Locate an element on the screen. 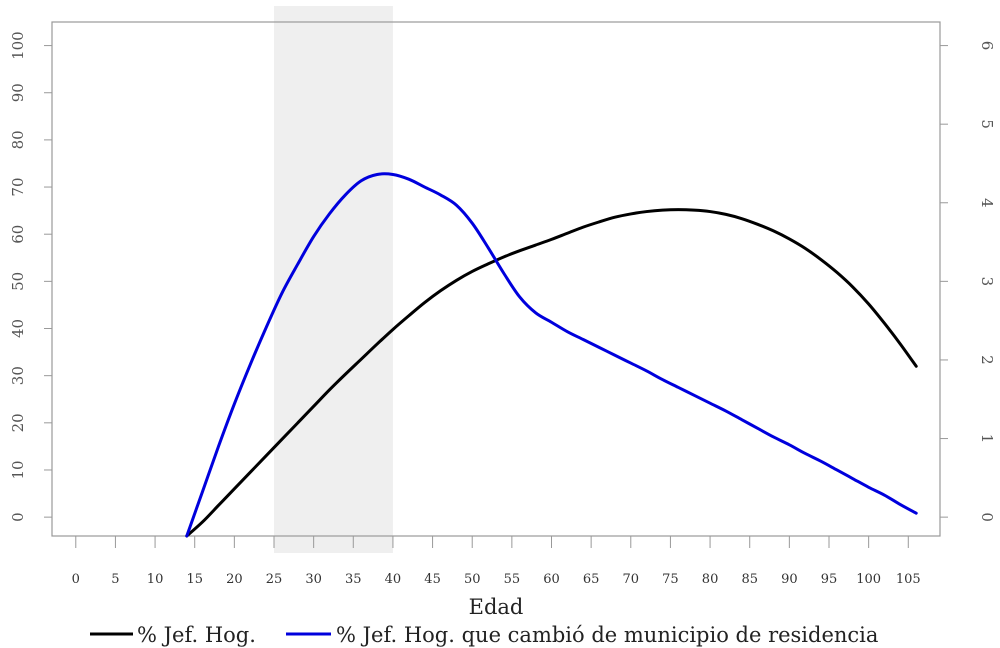 The height and width of the screenshot is (648, 1000). right-tick-label: 0 is located at coordinates (987, 517).